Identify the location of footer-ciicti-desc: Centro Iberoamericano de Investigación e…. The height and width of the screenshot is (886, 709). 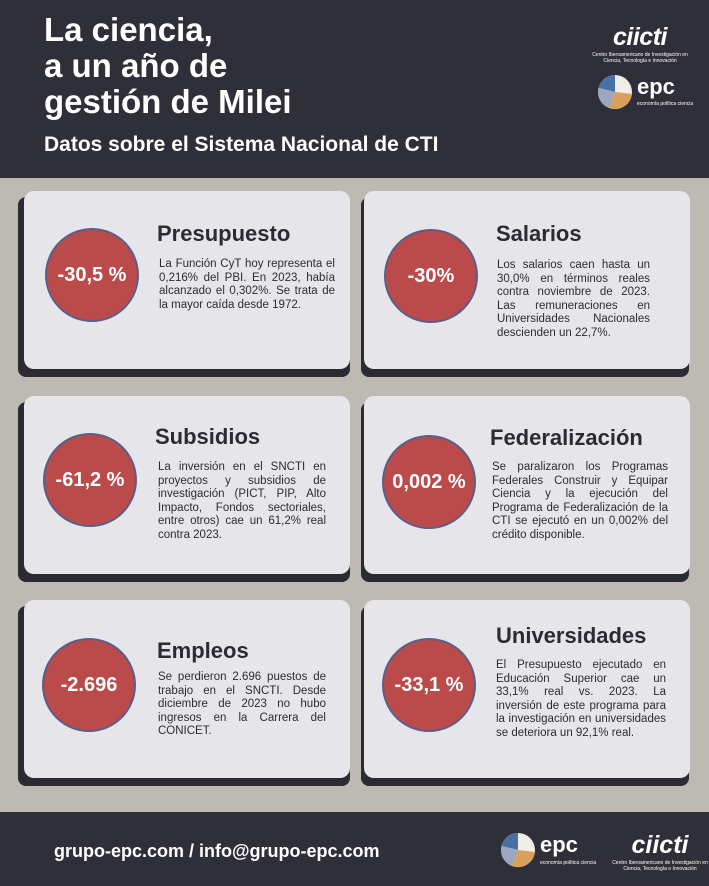
(660, 866).